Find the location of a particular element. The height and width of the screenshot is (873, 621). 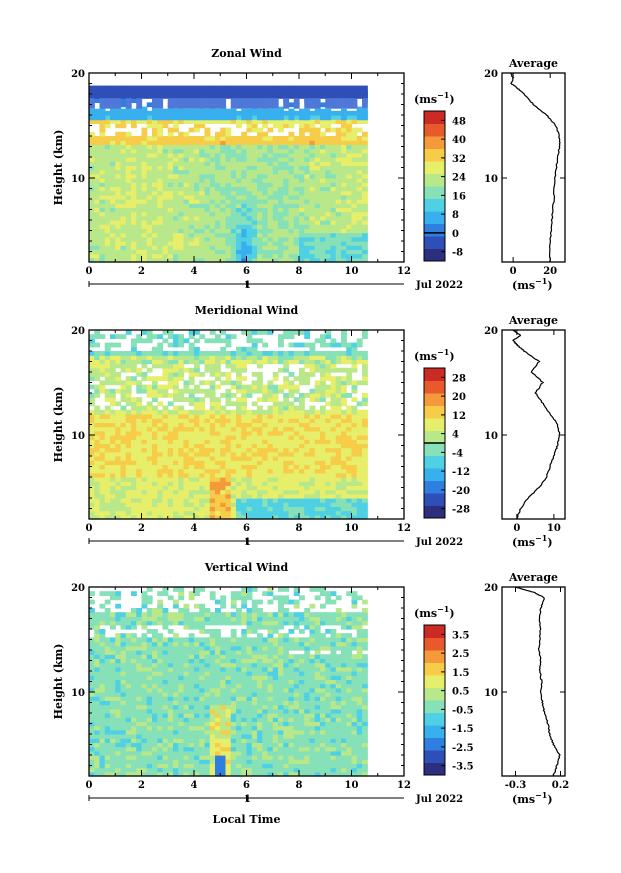

colorbar-tick-label: 24 is located at coordinates (459, 178).